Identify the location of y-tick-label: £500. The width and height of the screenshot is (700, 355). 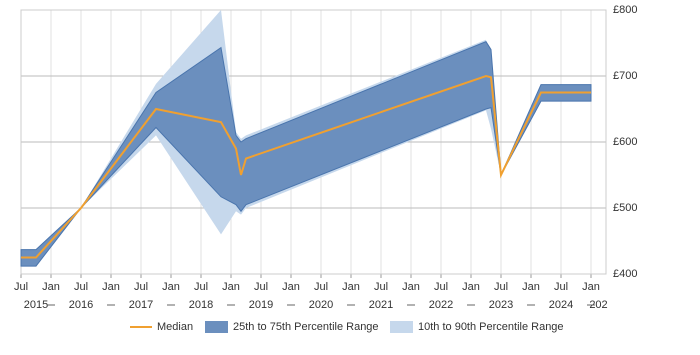
(625, 208).